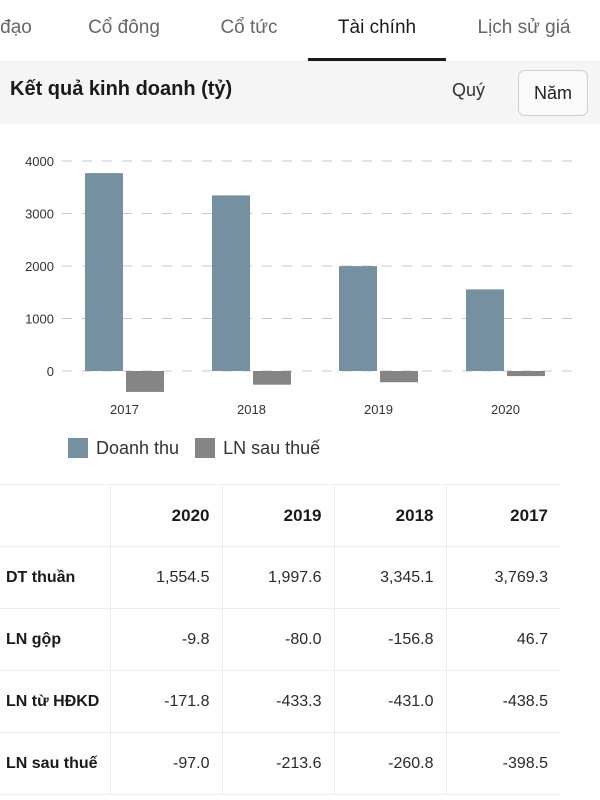 This screenshot has width=600, height=800. Describe the element at coordinates (124, 409) in the screenshot. I see `x-tick-label: 2017` at that location.